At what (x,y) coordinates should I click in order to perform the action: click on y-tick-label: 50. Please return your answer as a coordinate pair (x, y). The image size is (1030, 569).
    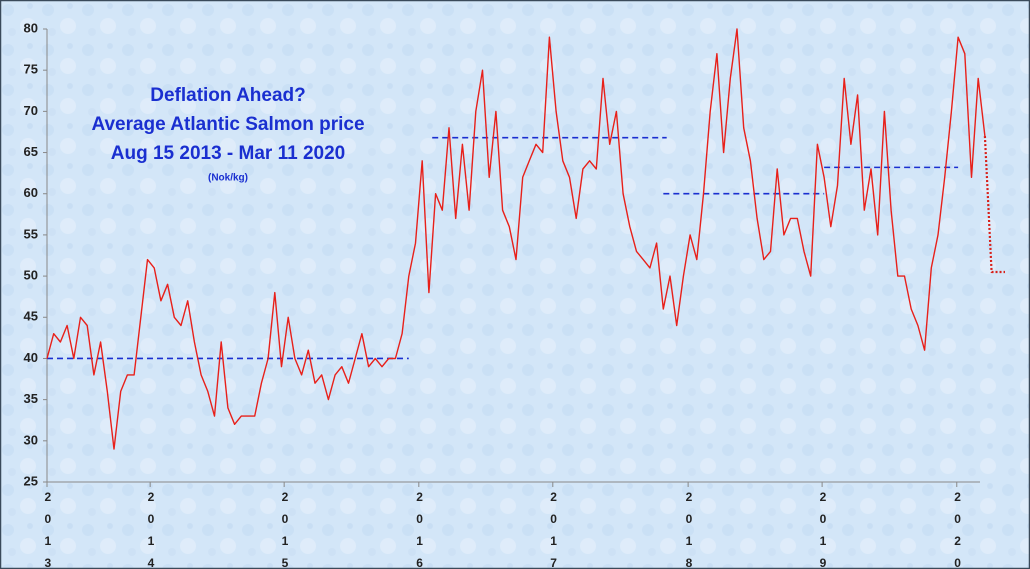
    Looking at the image, I should click on (31, 275).